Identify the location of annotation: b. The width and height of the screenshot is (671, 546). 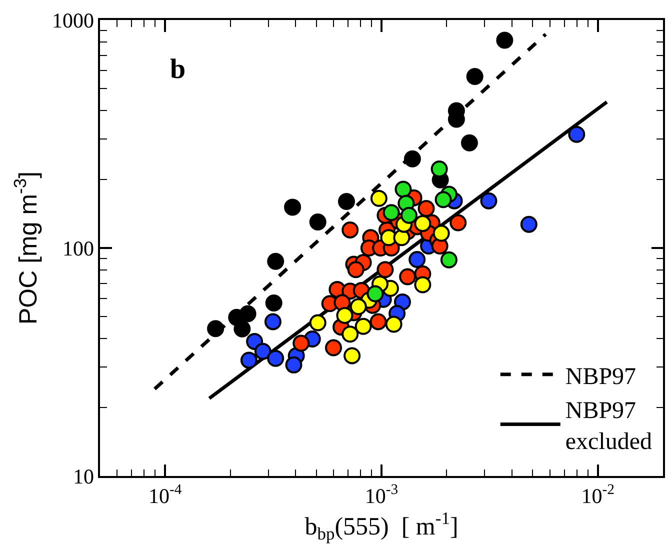
(178, 69).